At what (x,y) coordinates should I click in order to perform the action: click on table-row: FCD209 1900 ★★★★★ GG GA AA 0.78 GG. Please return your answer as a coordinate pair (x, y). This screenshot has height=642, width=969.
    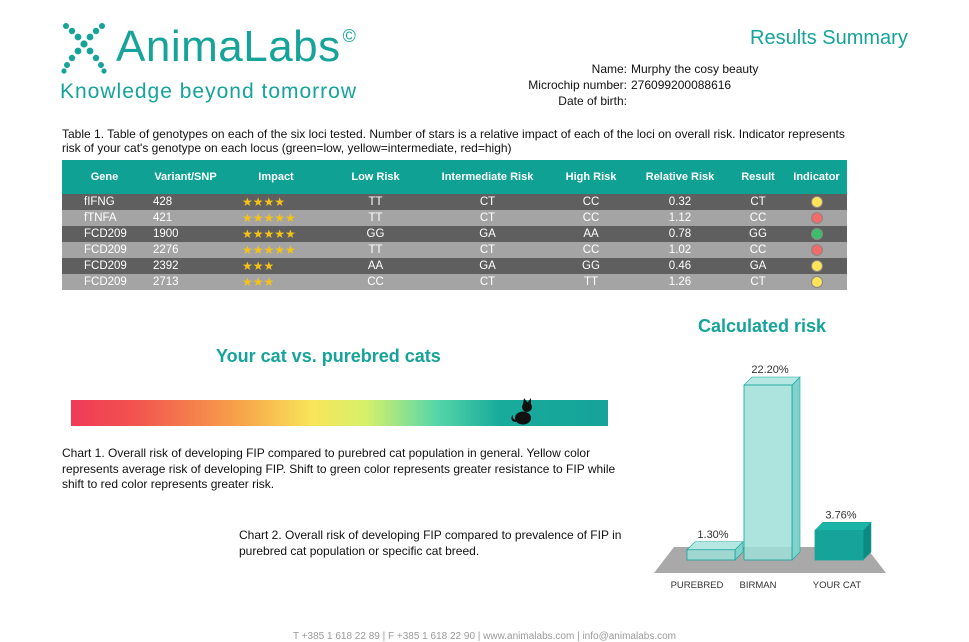
    Looking at the image, I should click on (454, 234).